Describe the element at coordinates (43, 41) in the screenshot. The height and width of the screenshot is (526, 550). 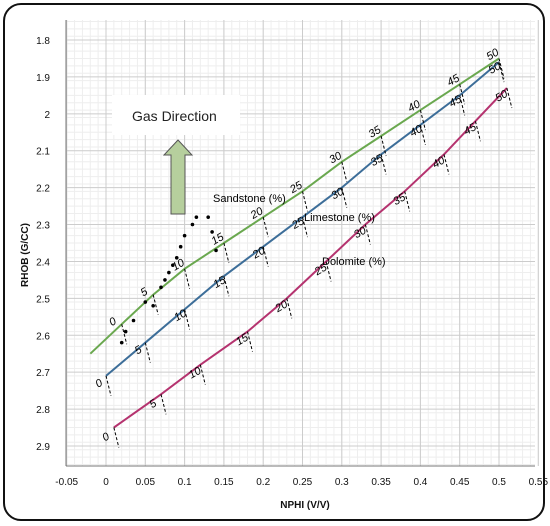
I see `y-tick-label: 1.8` at that location.